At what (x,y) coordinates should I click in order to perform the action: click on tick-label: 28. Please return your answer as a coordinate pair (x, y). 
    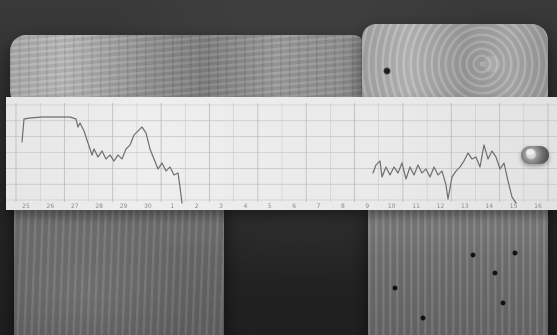
    Looking at the image, I should click on (99, 206).